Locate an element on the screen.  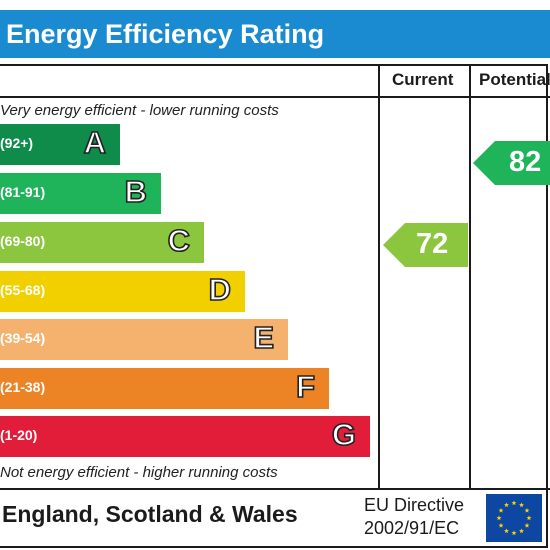
band-range-label: (21-38) is located at coordinates (23, 387).